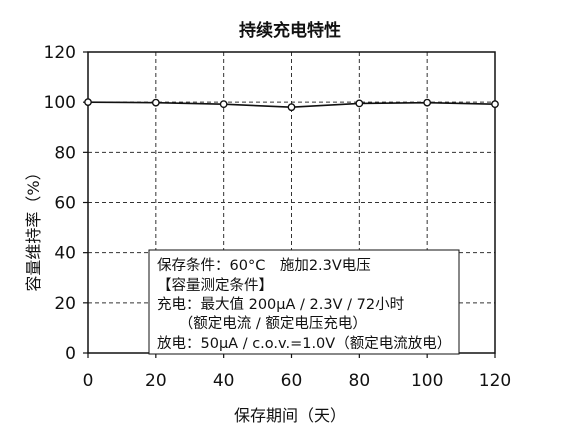 Image resolution: width=570 pixels, height=443 pixels. What do you see at coordinates (290, 30) in the screenshot?
I see `chart-title: 持续充电特性` at bounding box center [290, 30].